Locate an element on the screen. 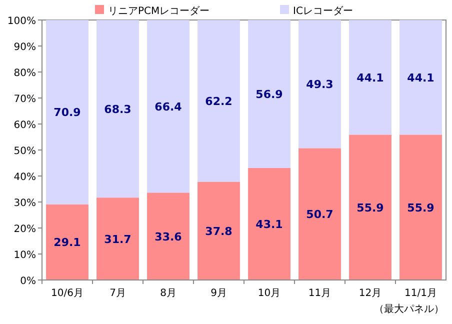  y-tick-label: 90% is located at coordinates (25, 47).